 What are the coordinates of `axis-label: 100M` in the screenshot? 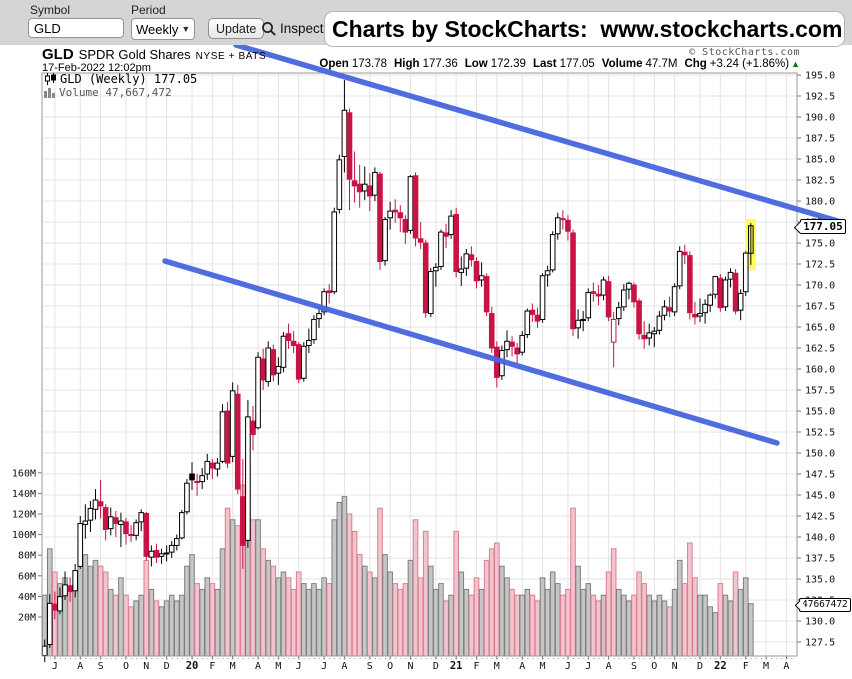 It's located at (24, 535).